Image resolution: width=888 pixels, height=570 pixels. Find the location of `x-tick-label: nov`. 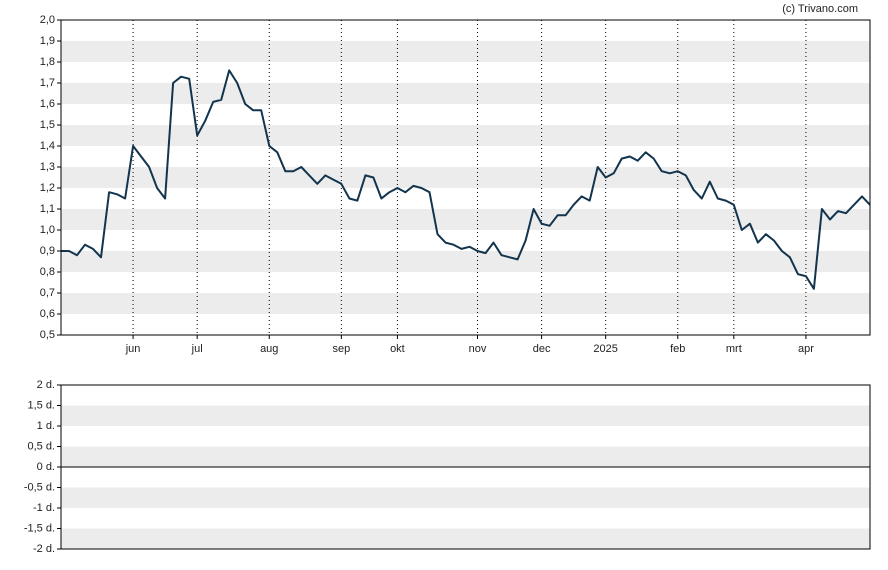

x-tick-label: nov is located at coordinates (478, 349).